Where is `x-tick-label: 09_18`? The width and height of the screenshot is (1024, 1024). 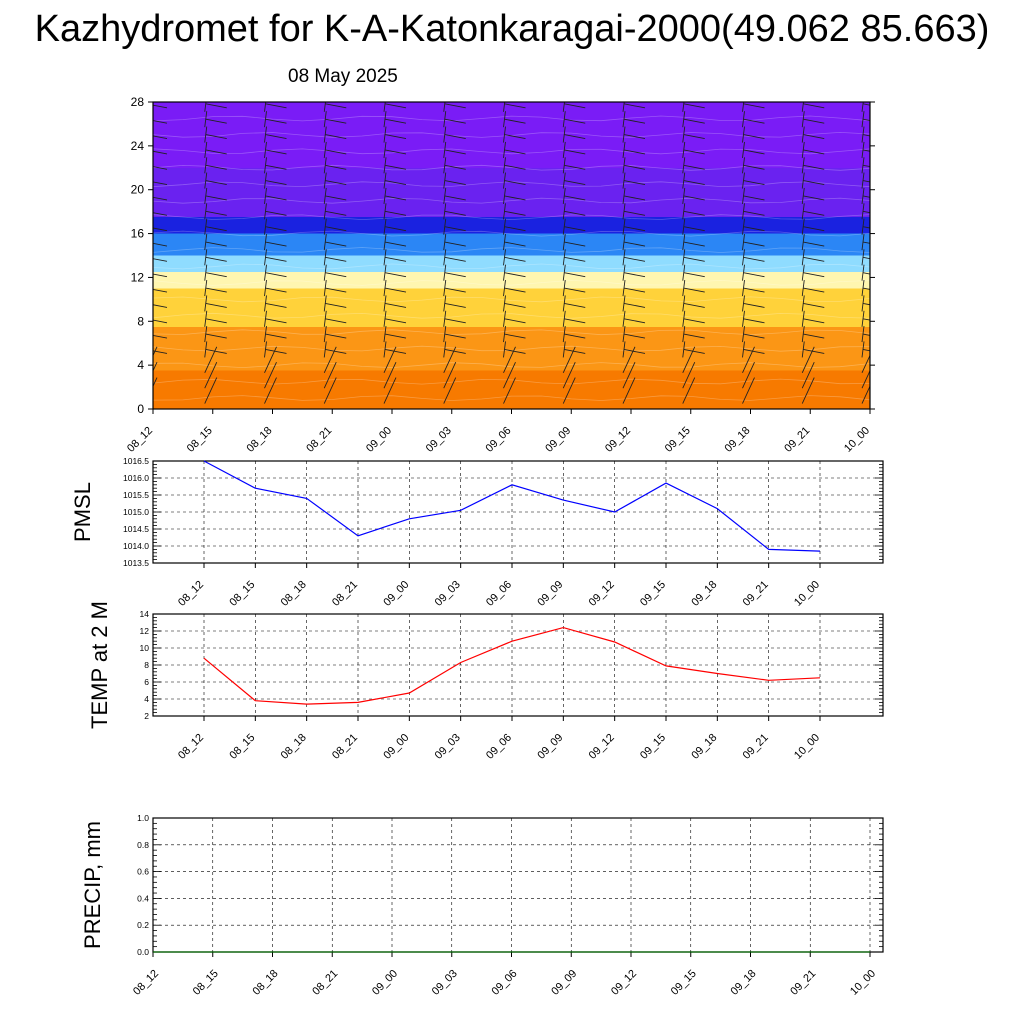
x-tick-label: 09_18 is located at coordinates (744, 983).